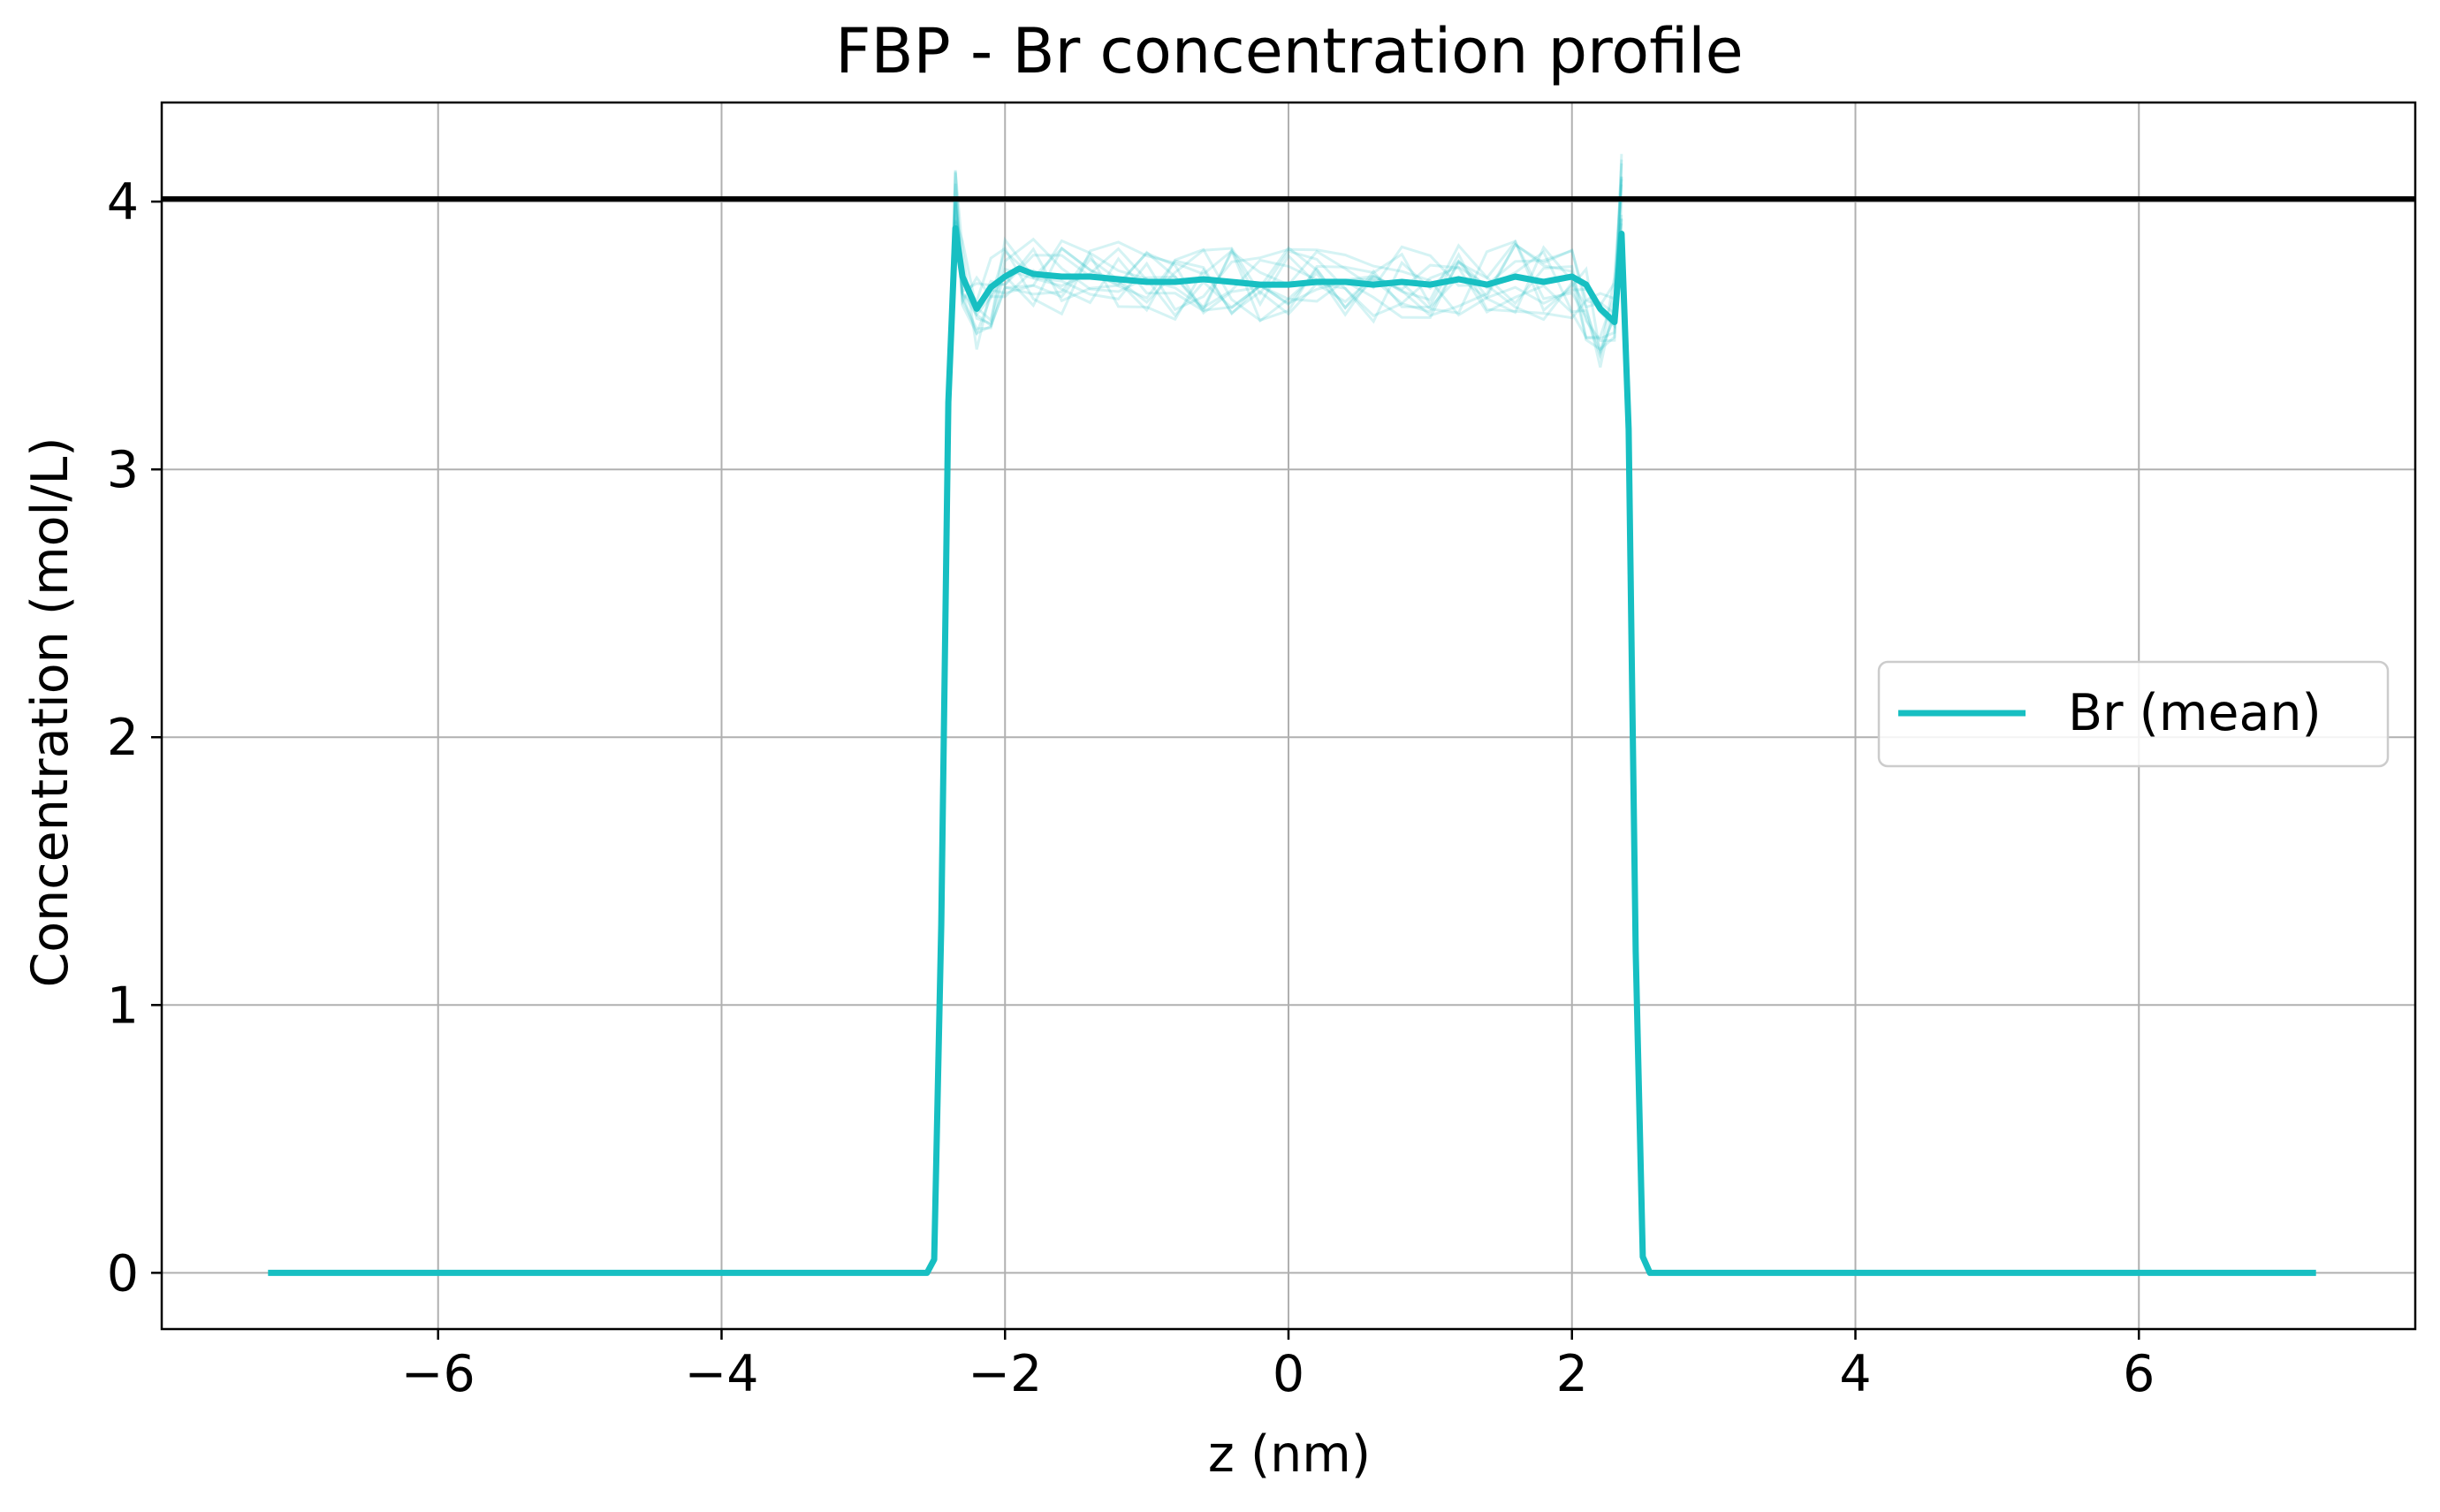  Describe the element at coordinates (123, 470) in the screenshot. I see `y-tick-label: 3` at that location.